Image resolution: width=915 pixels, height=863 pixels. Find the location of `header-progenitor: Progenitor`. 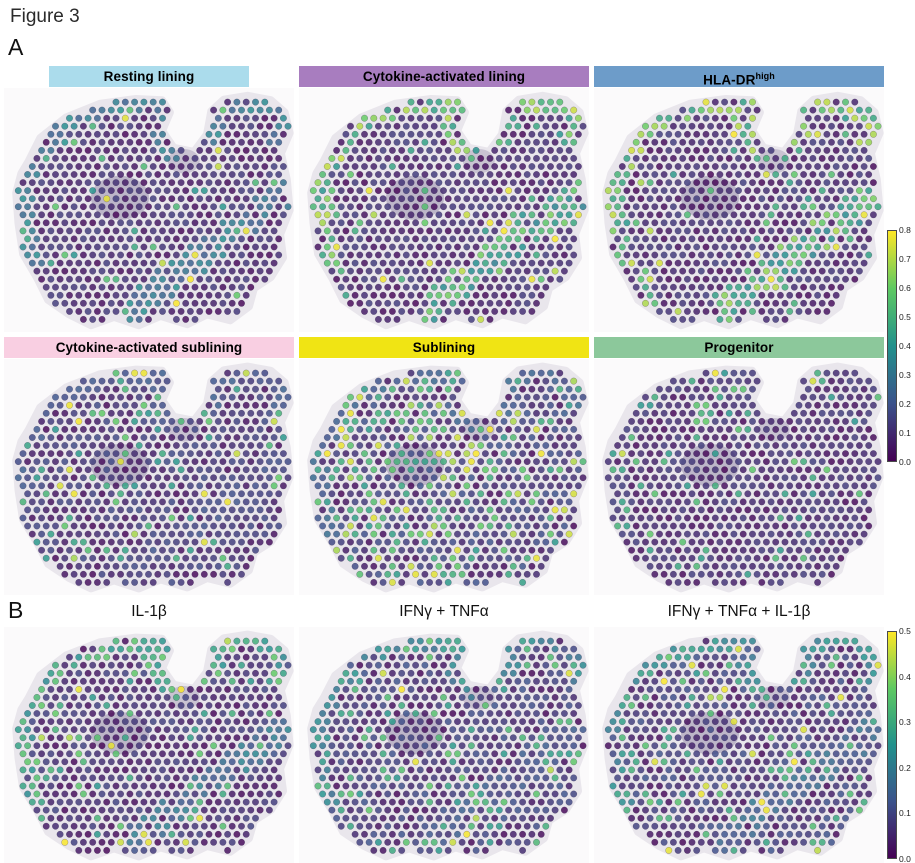

header-progenitor: Progenitor is located at coordinates (739, 347).